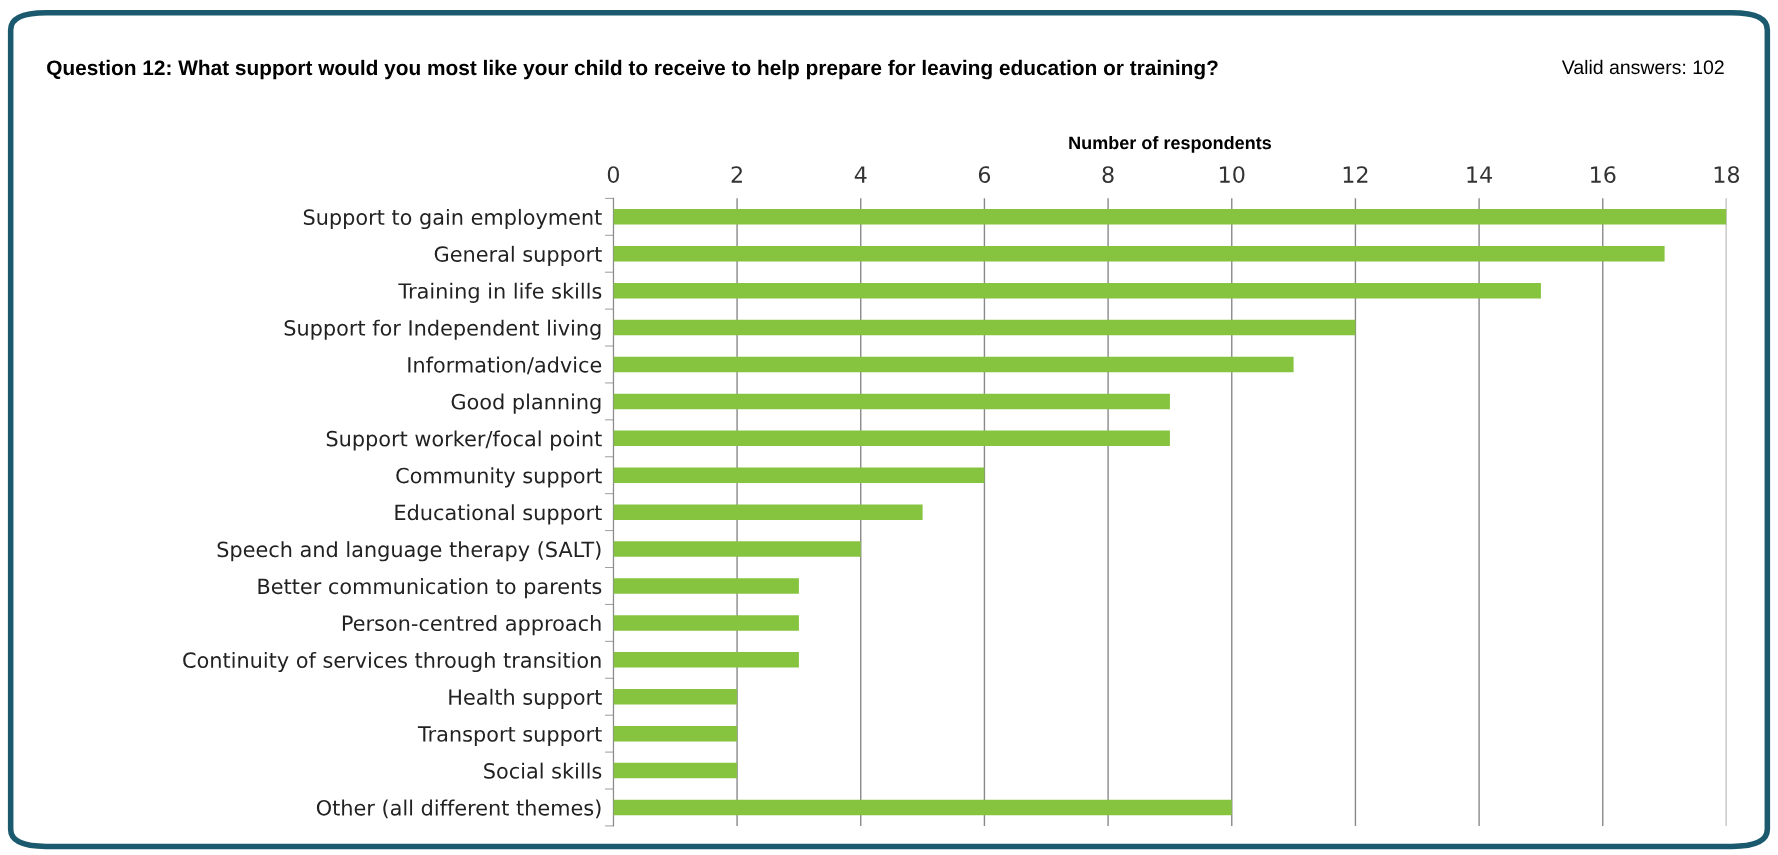 The width and height of the screenshot is (1778, 855). Describe the element at coordinates (526, 403) in the screenshot. I see `y-tick-label: Good planning` at that location.